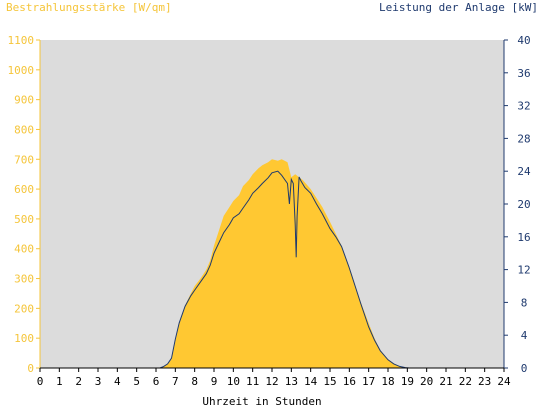 The width and height of the screenshot is (544, 408). What do you see at coordinates (523, 270) in the screenshot?
I see `right-tick-label: 12` at bounding box center [523, 270].